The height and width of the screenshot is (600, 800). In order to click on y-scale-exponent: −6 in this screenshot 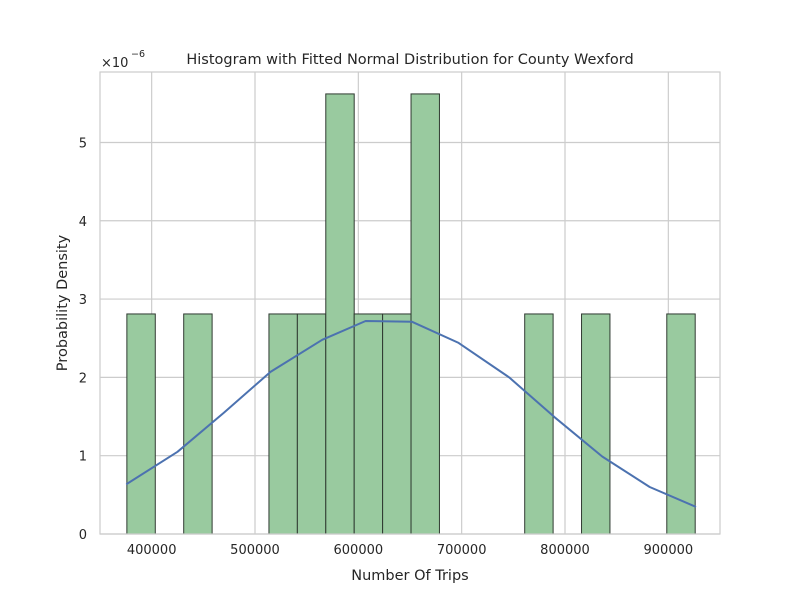, I will do `click(138, 54)`.